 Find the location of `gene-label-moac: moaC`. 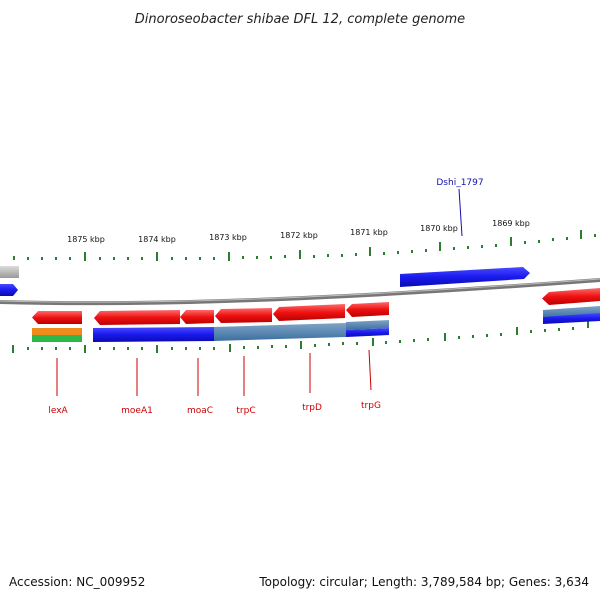

gene-label-moac: moaC is located at coordinates (200, 411).